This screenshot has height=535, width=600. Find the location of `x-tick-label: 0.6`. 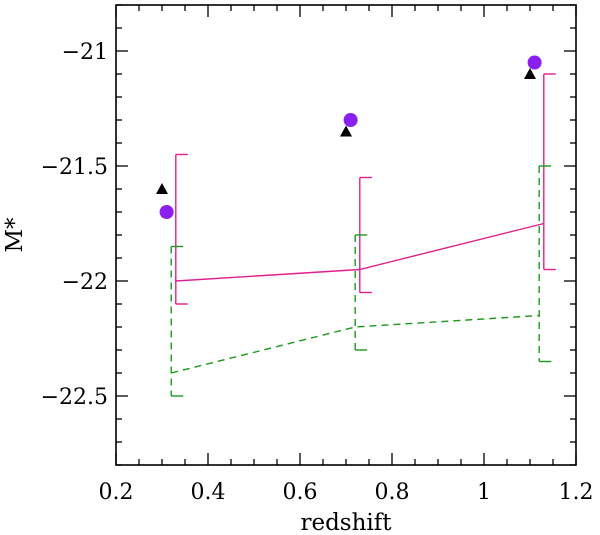

x-tick-label: 0.6 is located at coordinates (300, 492).